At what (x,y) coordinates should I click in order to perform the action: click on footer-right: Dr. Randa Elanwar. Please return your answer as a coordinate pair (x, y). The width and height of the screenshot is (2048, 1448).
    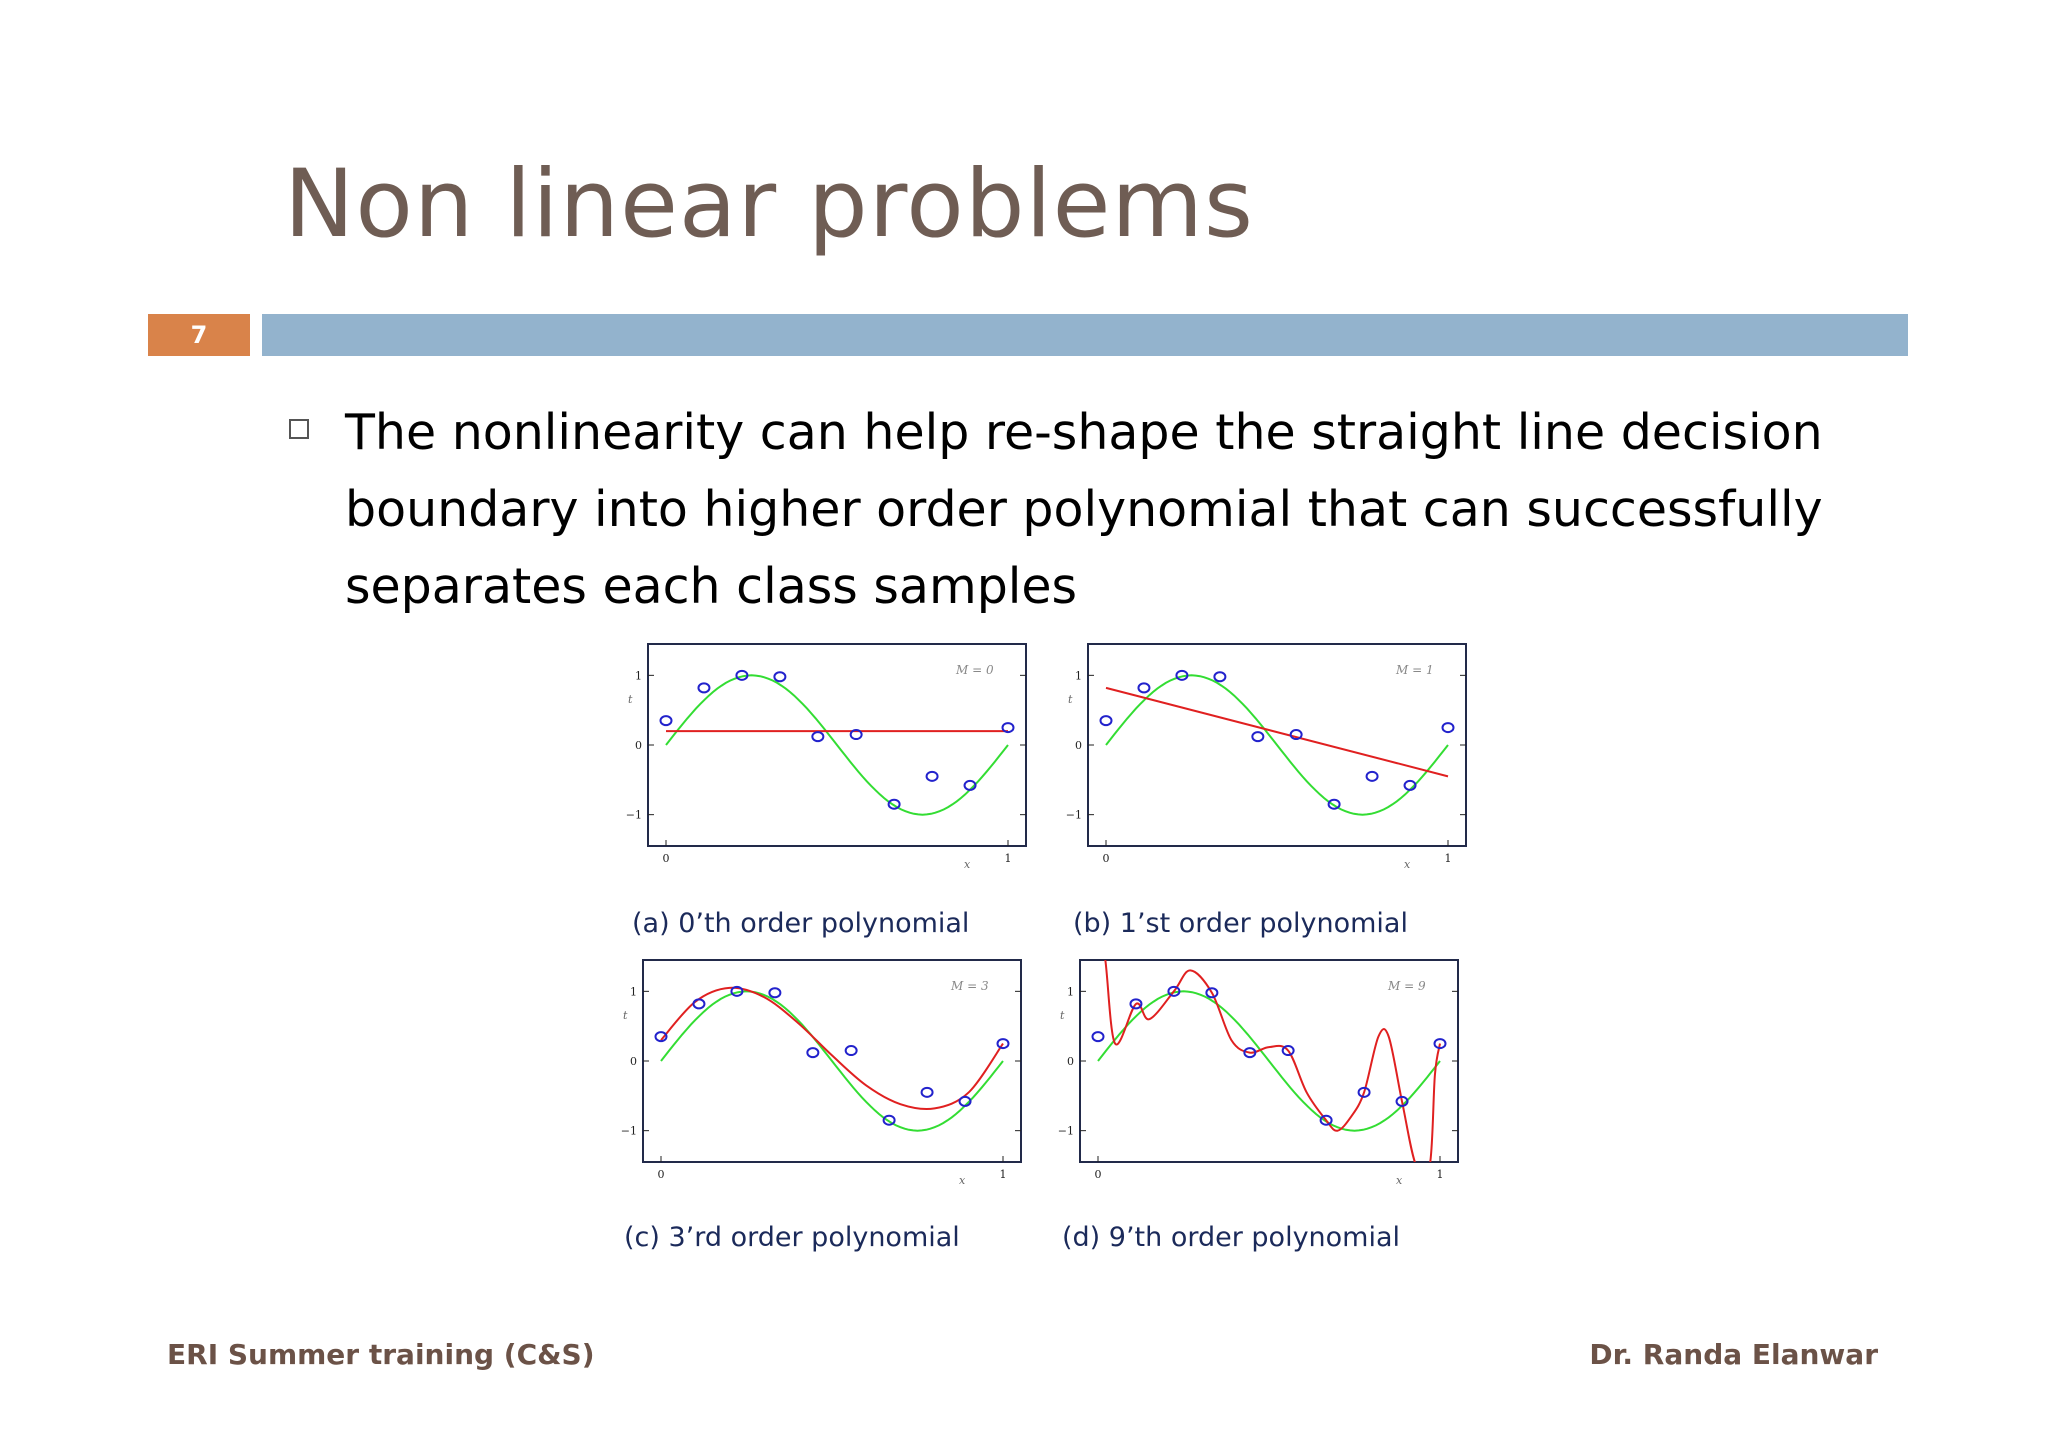
    Looking at the image, I should click on (1733, 1354).